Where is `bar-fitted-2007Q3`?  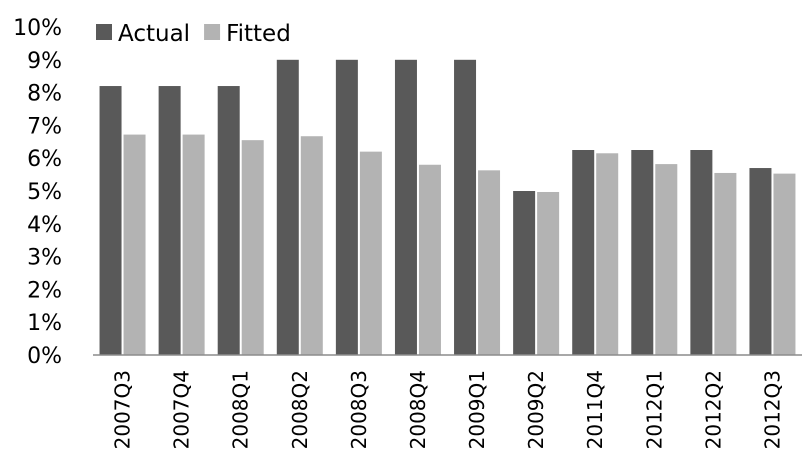 bar-fitted-2007Q3 is located at coordinates (134, 244).